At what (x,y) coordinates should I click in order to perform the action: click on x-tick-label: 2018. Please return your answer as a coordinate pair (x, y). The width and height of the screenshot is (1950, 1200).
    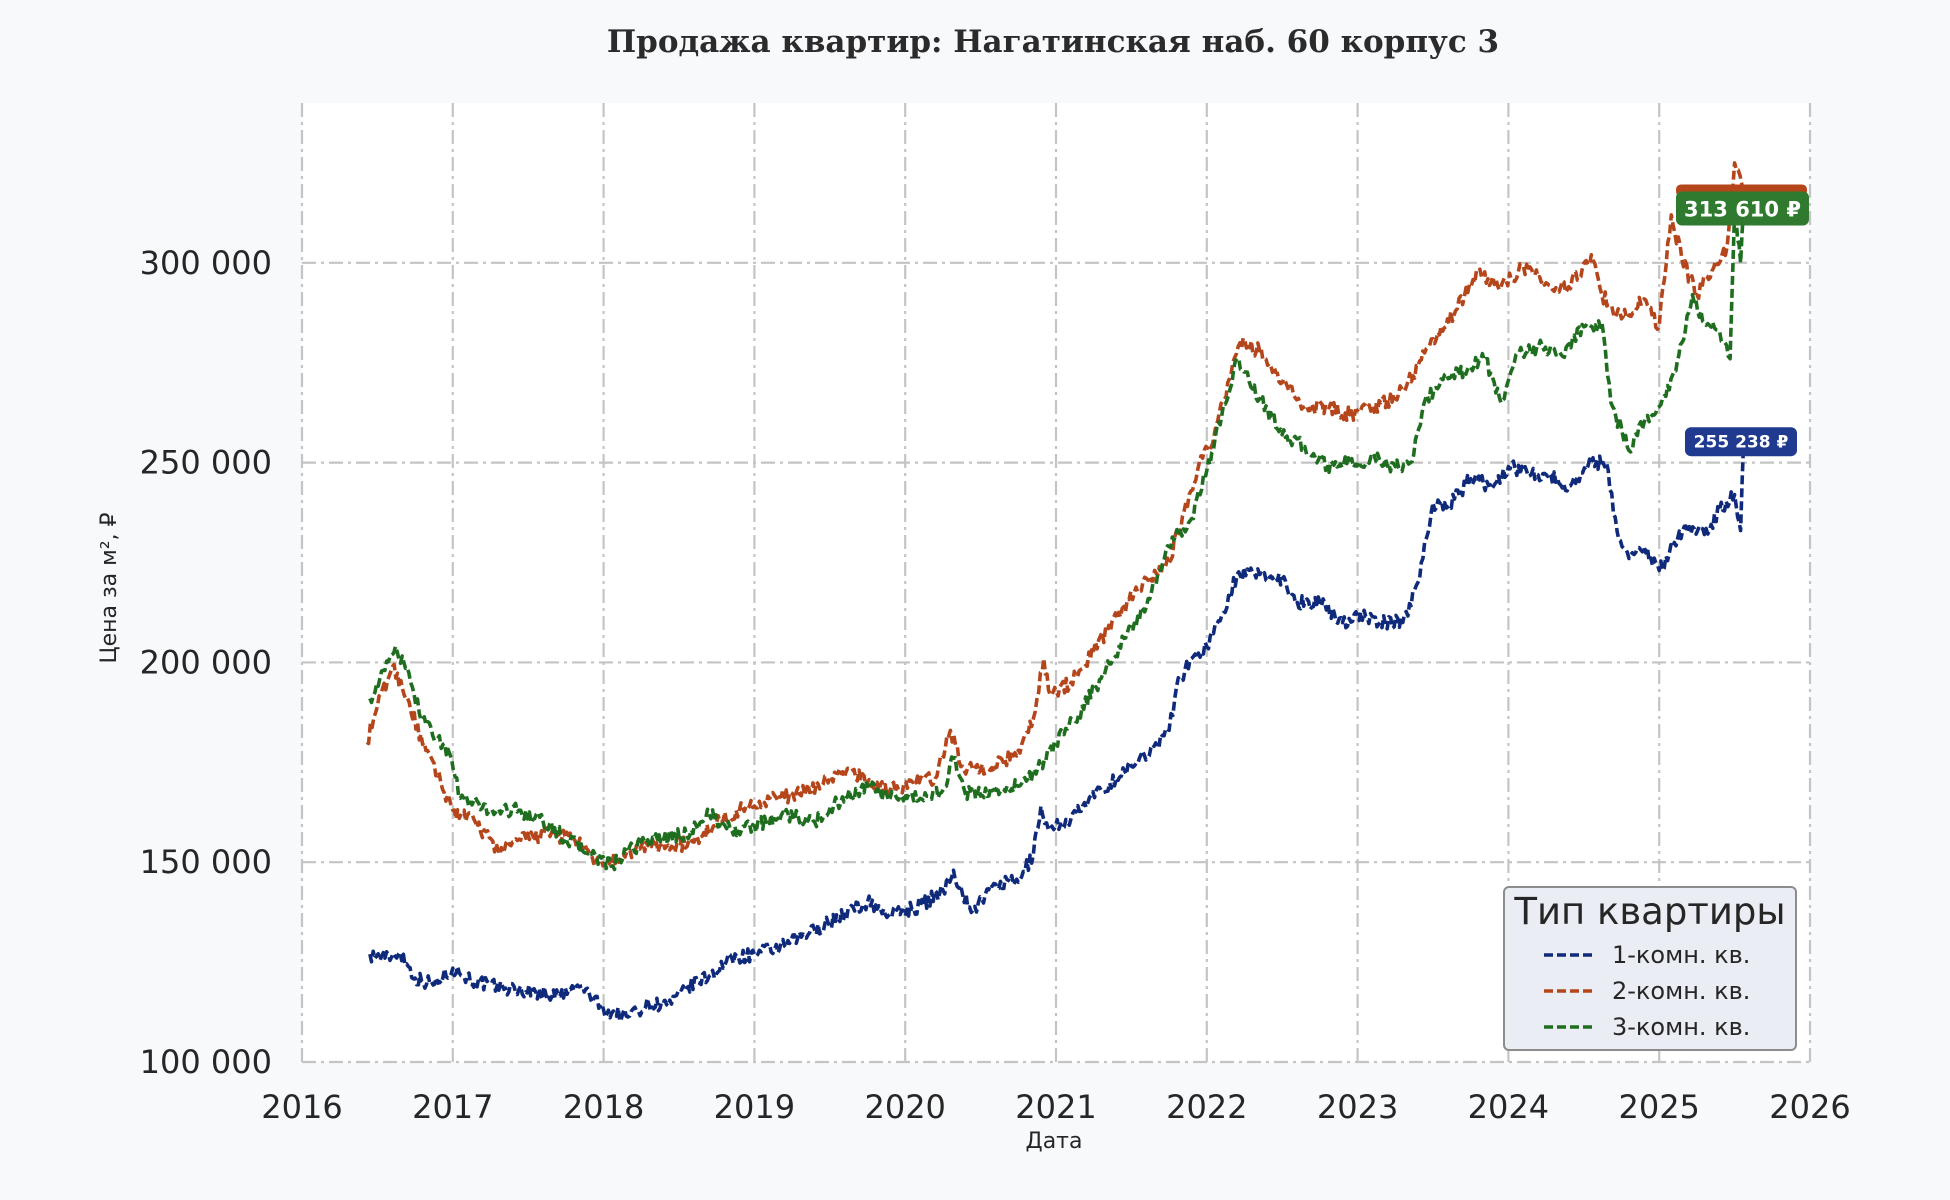
    Looking at the image, I should click on (603, 1107).